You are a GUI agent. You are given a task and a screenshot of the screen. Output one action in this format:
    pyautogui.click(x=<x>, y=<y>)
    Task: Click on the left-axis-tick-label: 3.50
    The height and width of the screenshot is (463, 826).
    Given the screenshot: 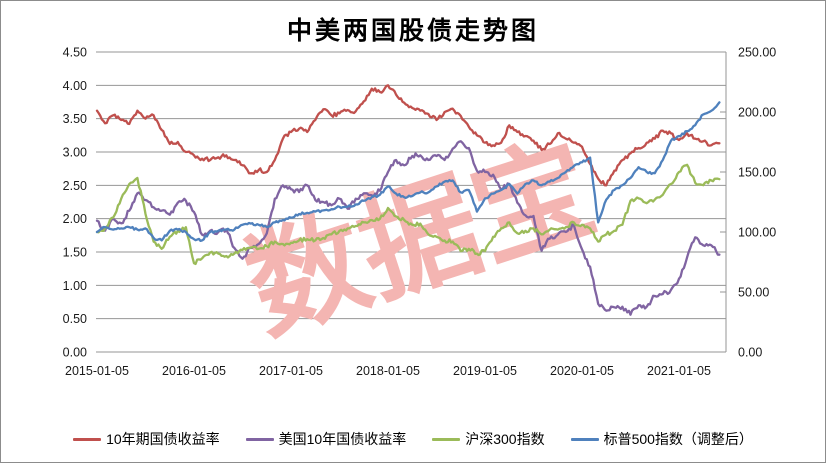 What is the action you would take?
    pyautogui.click(x=75, y=119)
    